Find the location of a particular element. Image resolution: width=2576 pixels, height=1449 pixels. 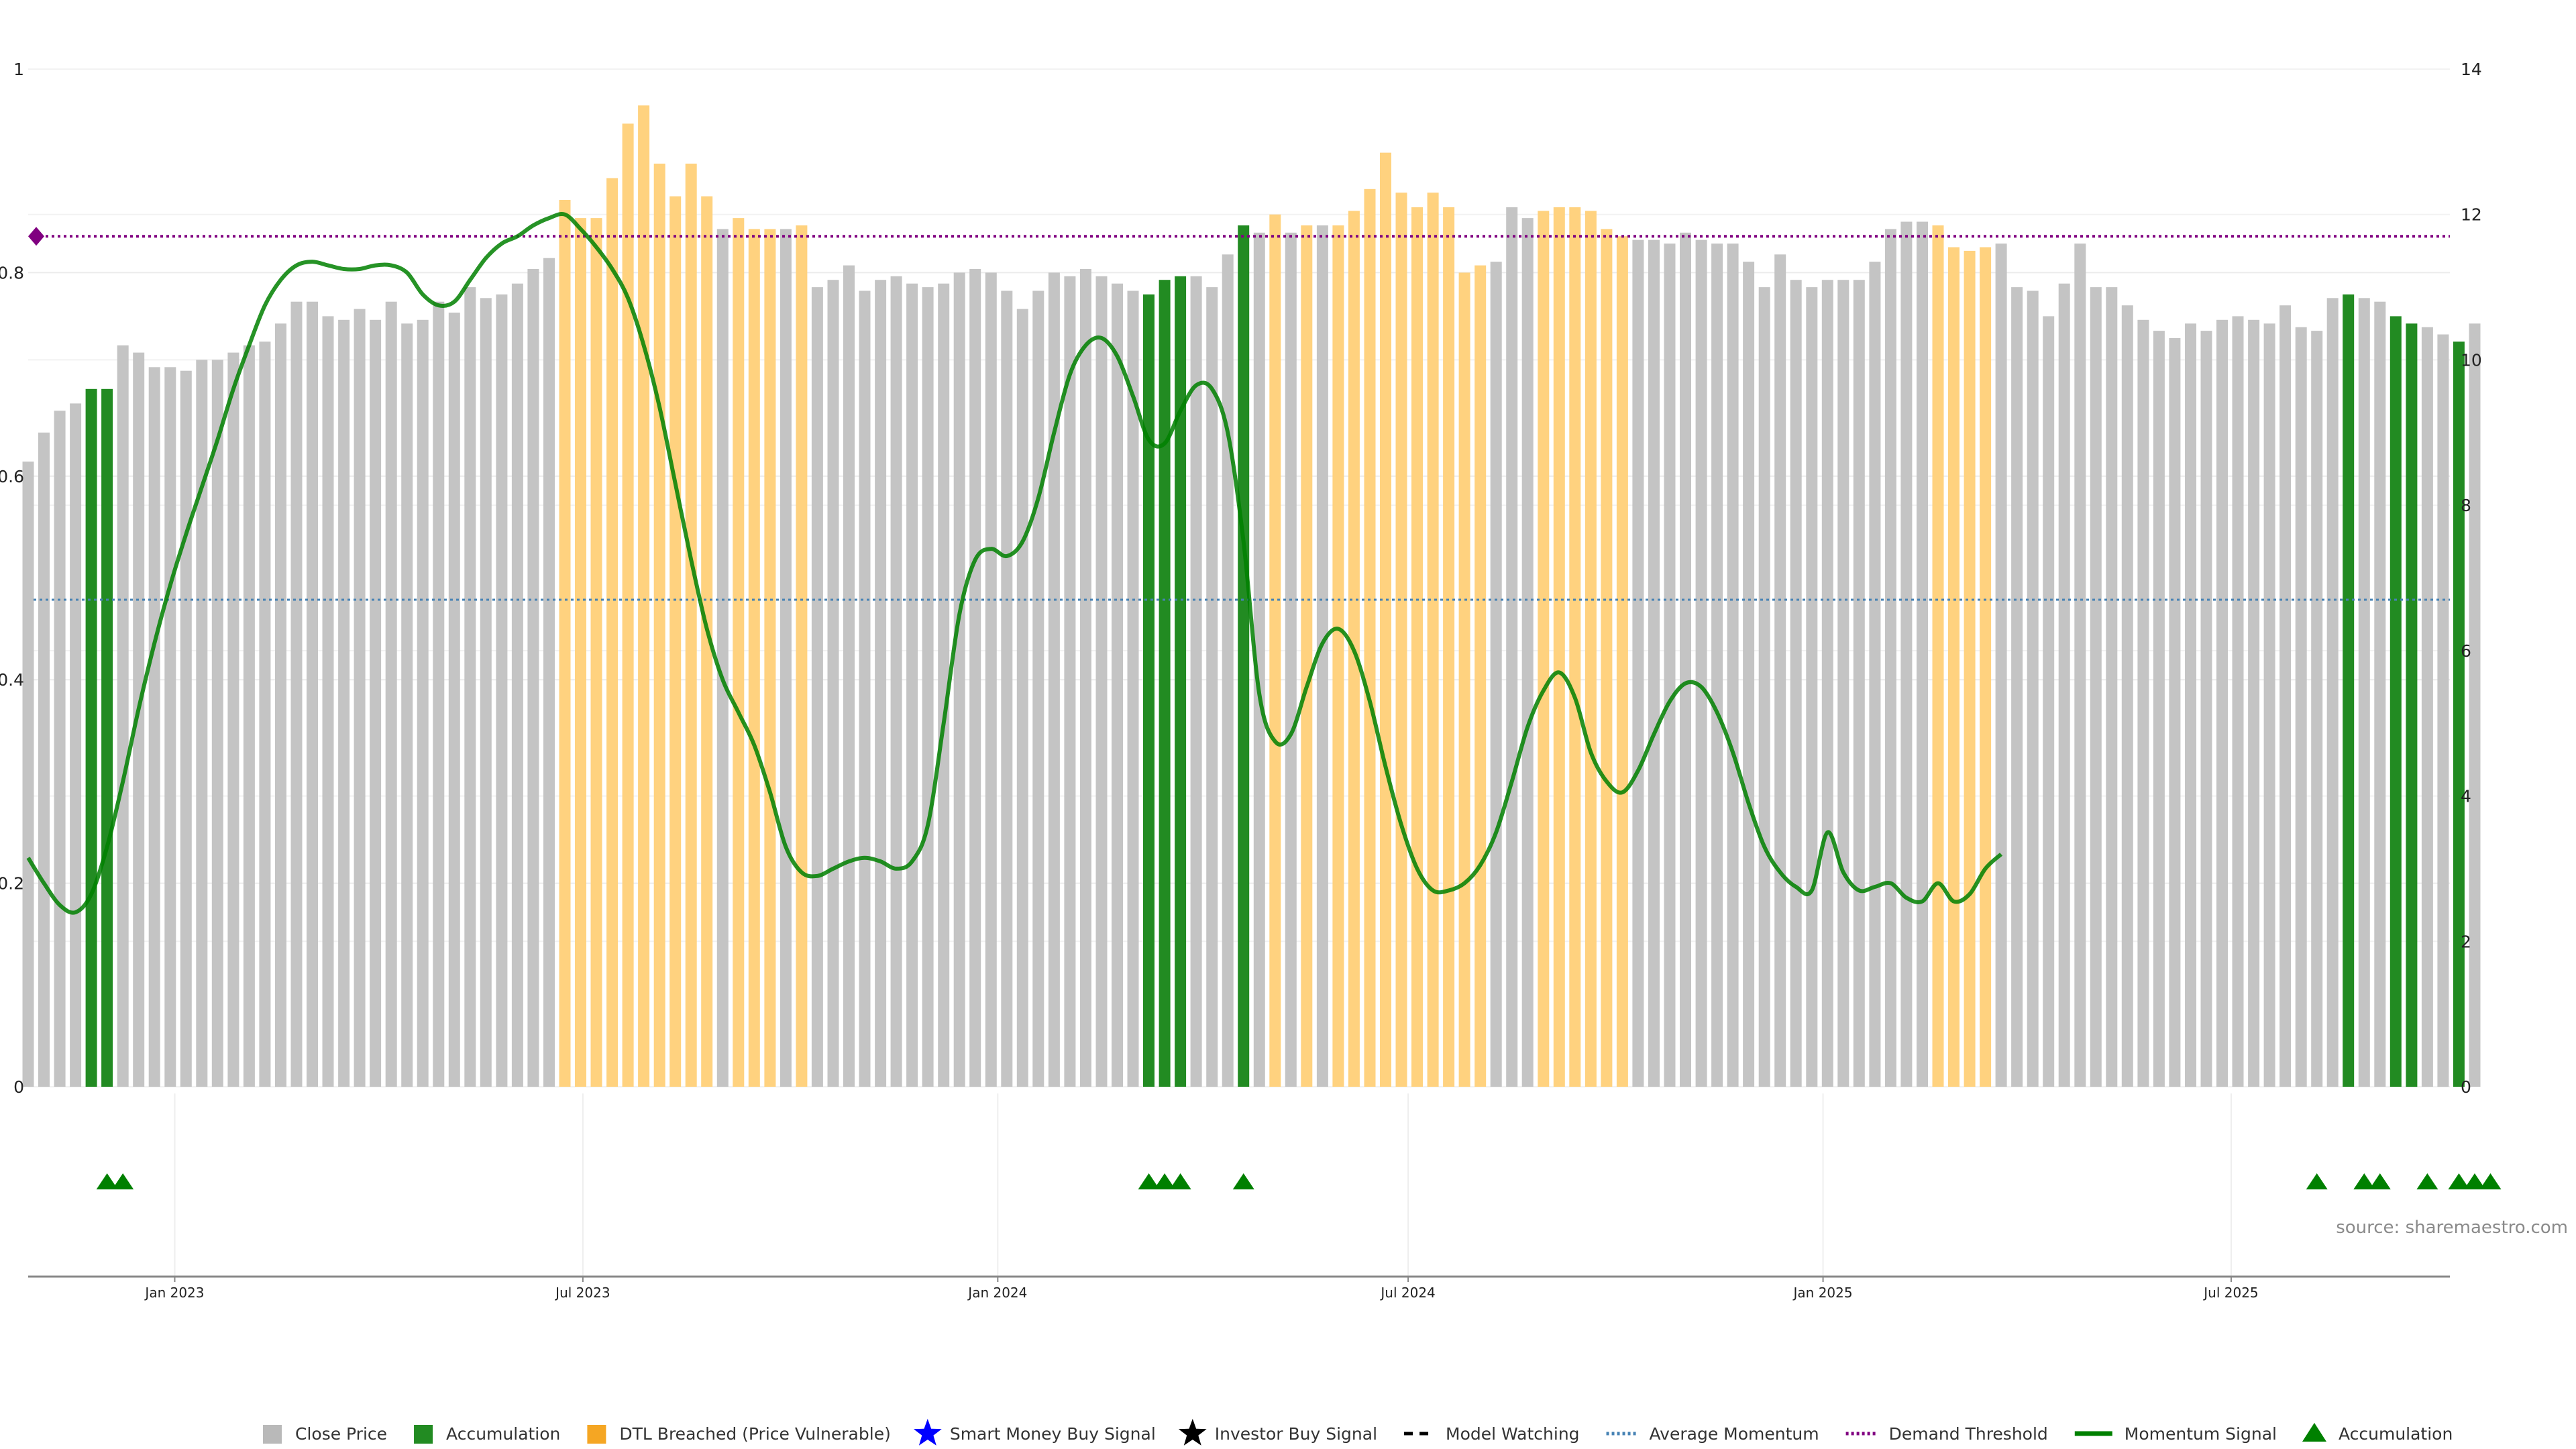

left-tick-label: 0.8 is located at coordinates (12, 272).